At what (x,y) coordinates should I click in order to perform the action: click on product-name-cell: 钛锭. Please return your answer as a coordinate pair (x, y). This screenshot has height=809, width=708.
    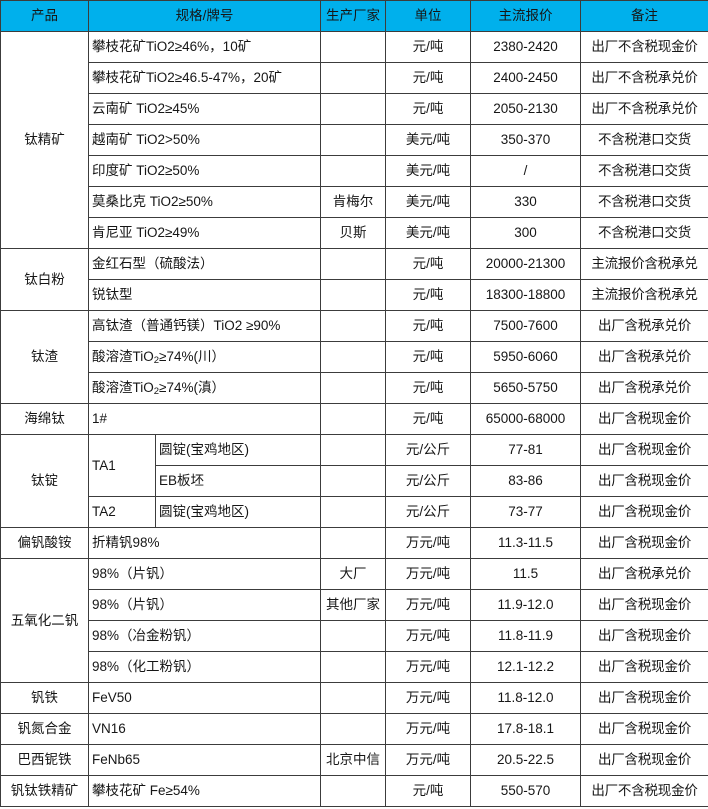
    Looking at the image, I should click on (44, 481).